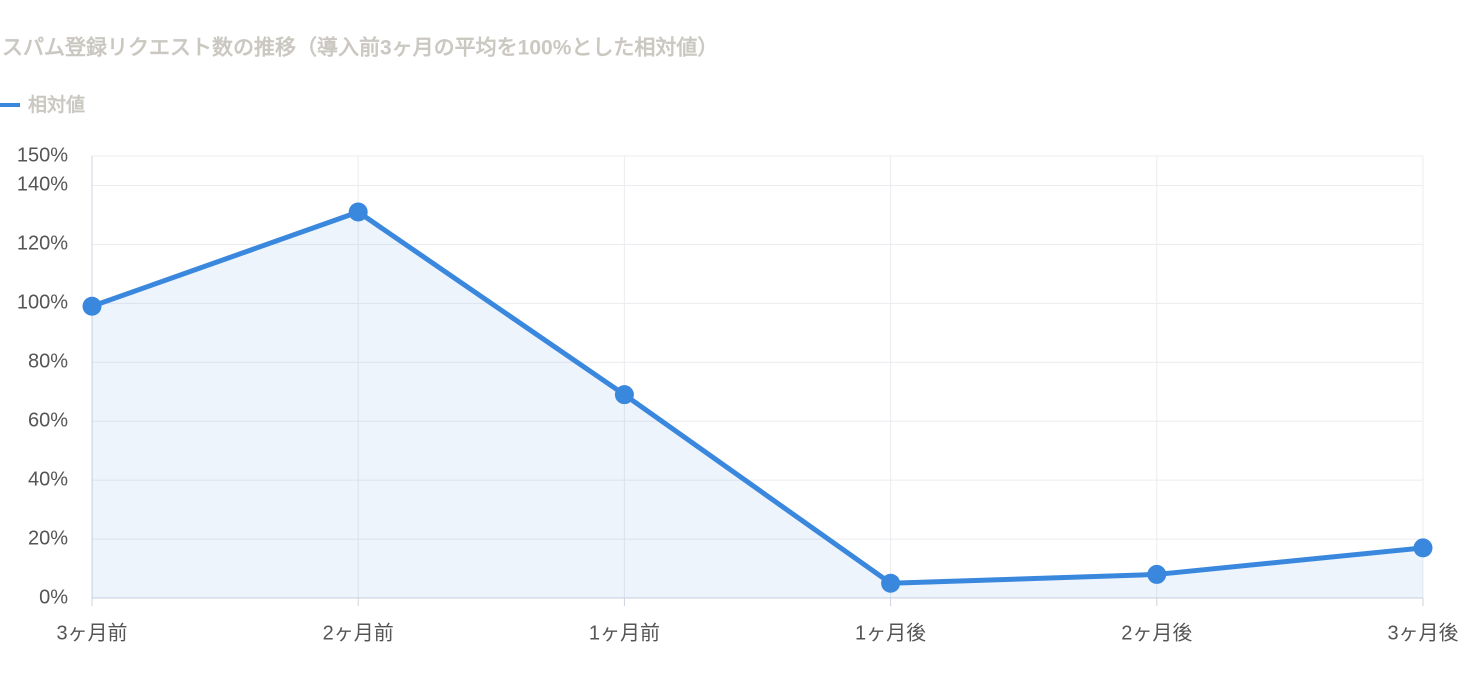 Image resolution: width=1472 pixels, height=693 pixels. What do you see at coordinates (42, 303) in the screenshot?
I see `y-tick-label: 100%` at bounding box center [42, 303].